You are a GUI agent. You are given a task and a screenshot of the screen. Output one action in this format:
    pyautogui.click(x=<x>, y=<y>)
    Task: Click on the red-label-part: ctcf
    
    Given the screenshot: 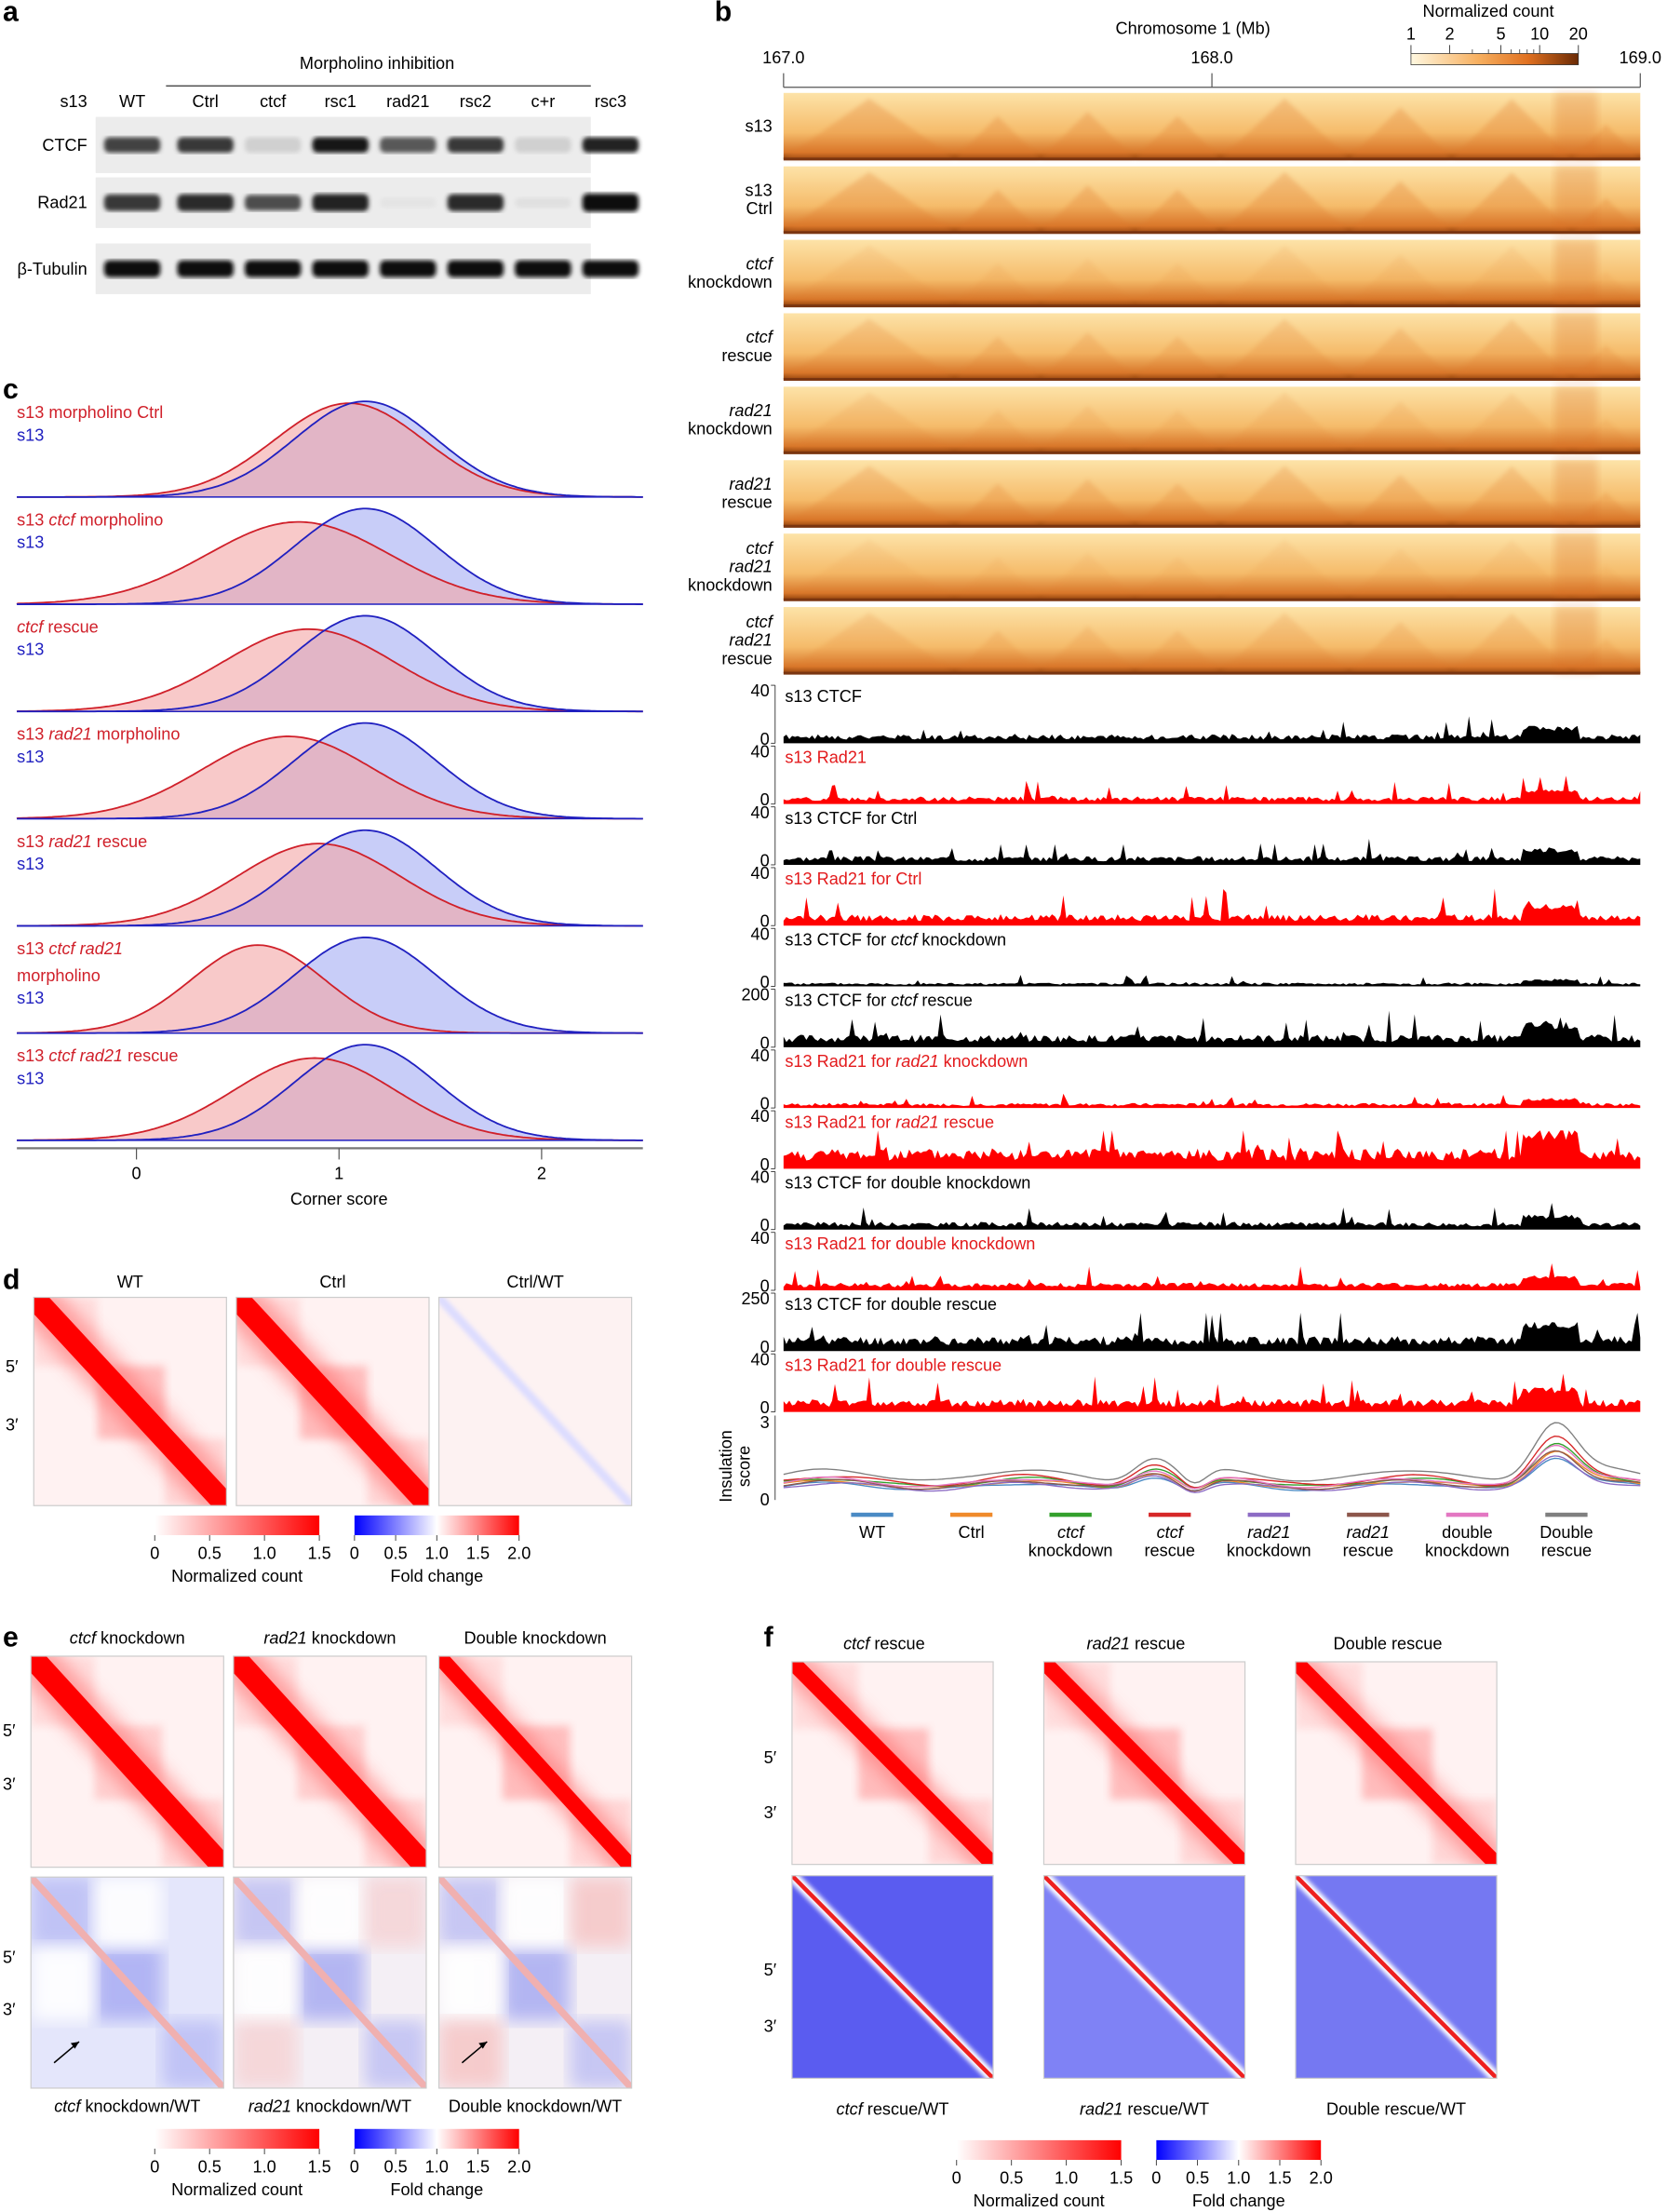 What is the action you would take?
    pyautogui.click(x=62, y=519)
    